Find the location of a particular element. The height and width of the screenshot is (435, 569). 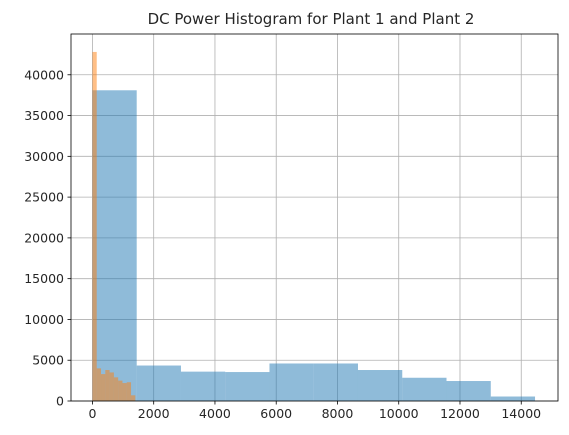

y-tick-label: 20000 is located at coordinates (44, 237).